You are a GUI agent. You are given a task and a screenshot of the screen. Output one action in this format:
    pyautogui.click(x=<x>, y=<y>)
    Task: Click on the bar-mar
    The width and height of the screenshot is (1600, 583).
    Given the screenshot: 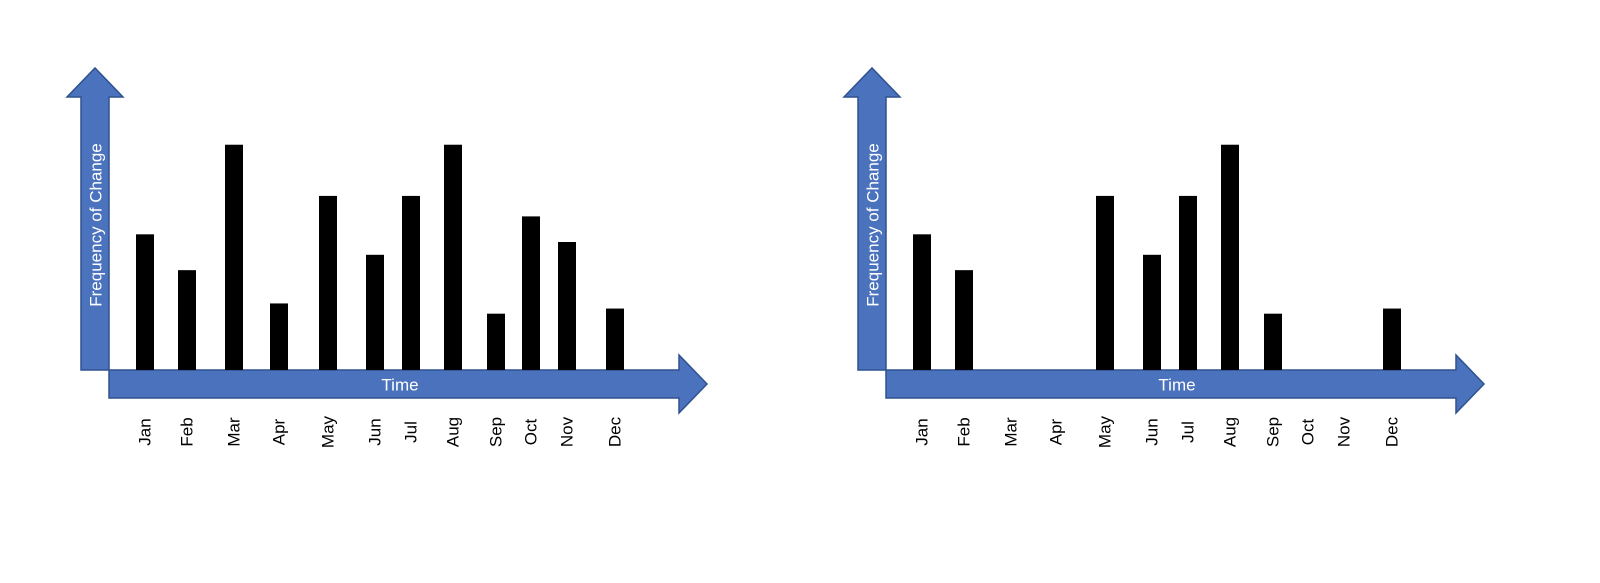 What is the action you would take?
    pyautogui.click(x=234, y=257)
    